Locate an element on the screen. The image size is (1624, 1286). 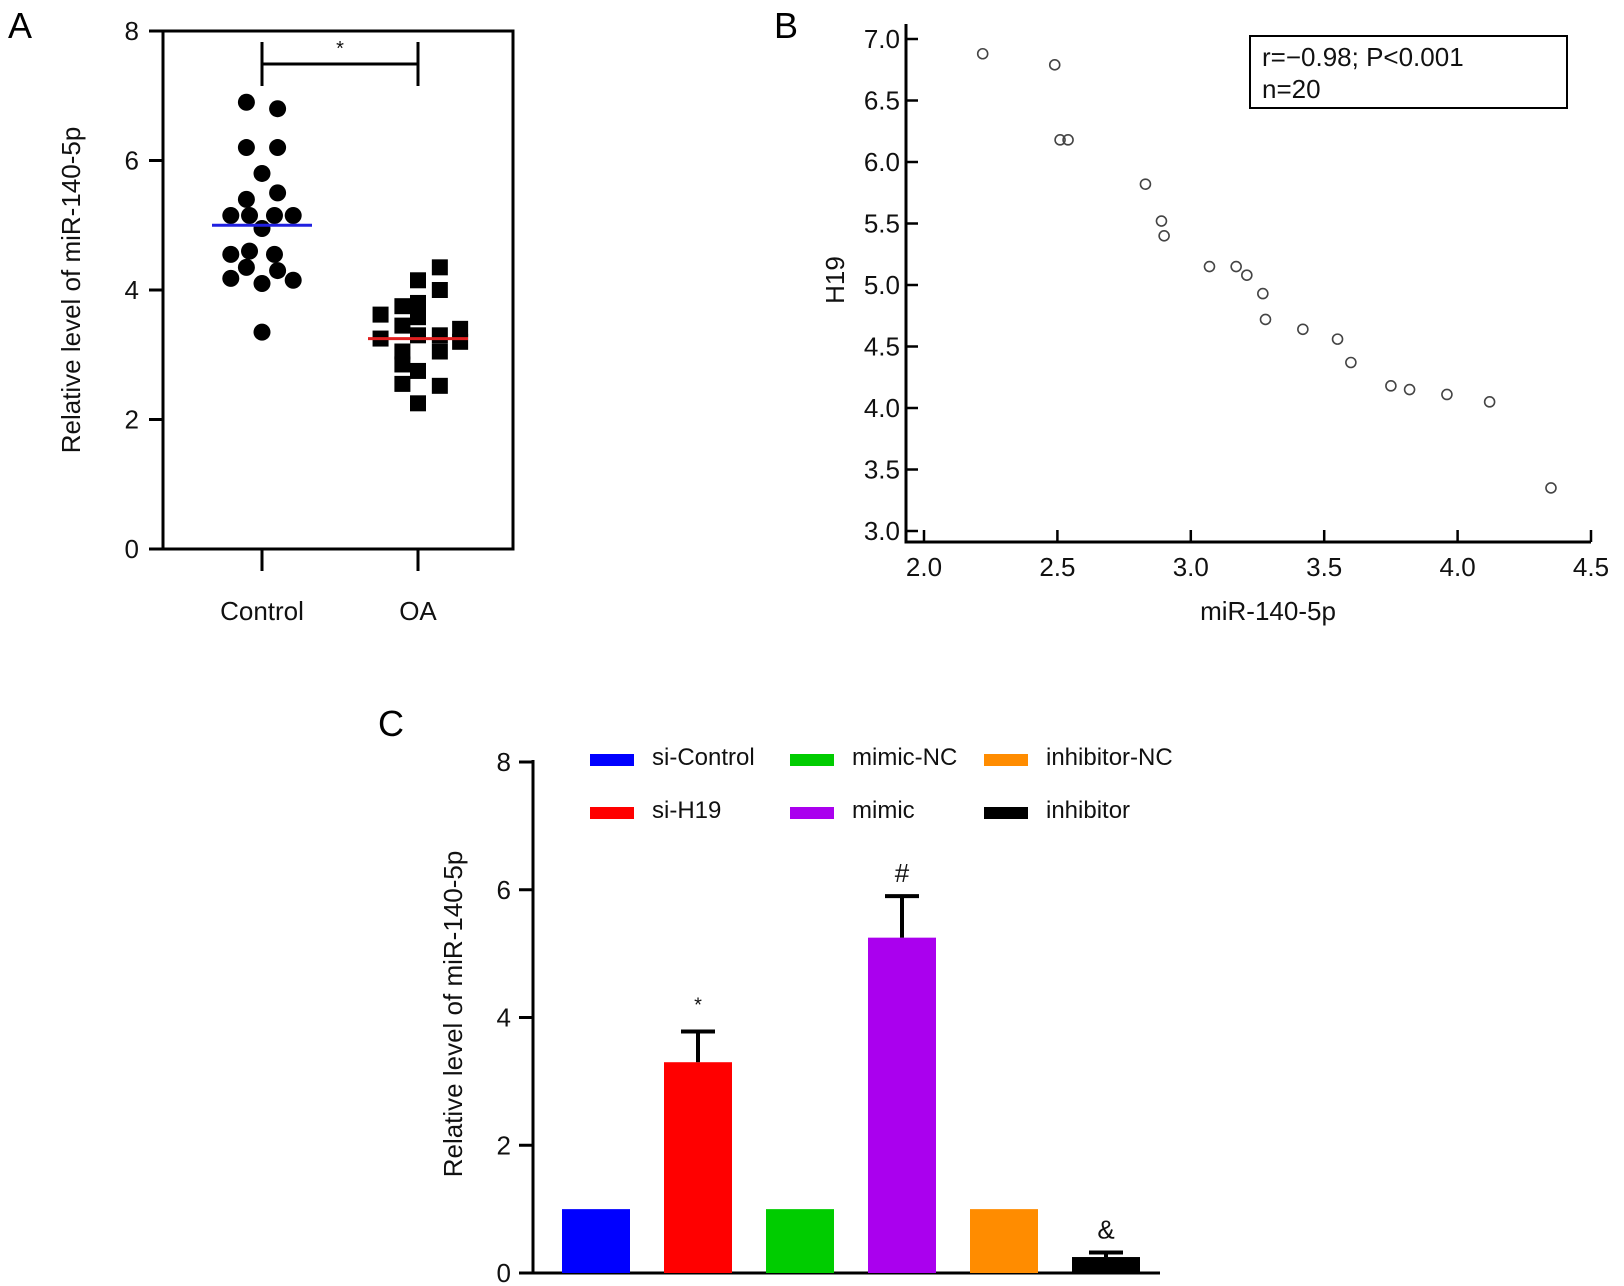
legend-swatch-si-Control is located at coordinates (612, 760).